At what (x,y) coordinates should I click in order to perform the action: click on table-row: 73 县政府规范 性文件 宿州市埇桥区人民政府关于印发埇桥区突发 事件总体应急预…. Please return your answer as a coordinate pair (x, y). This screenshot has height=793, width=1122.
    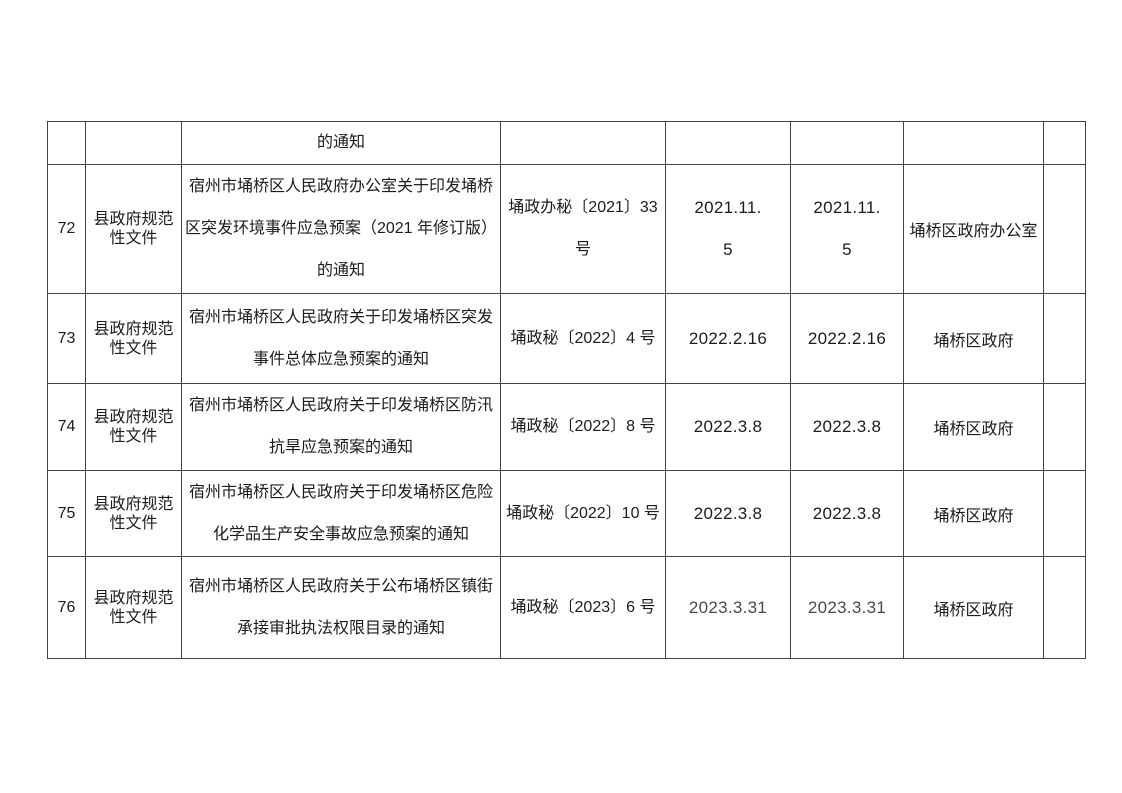
    Looking at the image, I should click on (566, 338).